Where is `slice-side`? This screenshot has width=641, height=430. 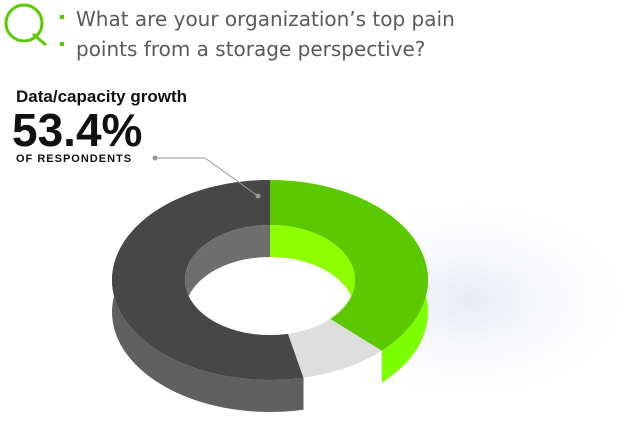
slice-side is located at coordinates (342, 380).